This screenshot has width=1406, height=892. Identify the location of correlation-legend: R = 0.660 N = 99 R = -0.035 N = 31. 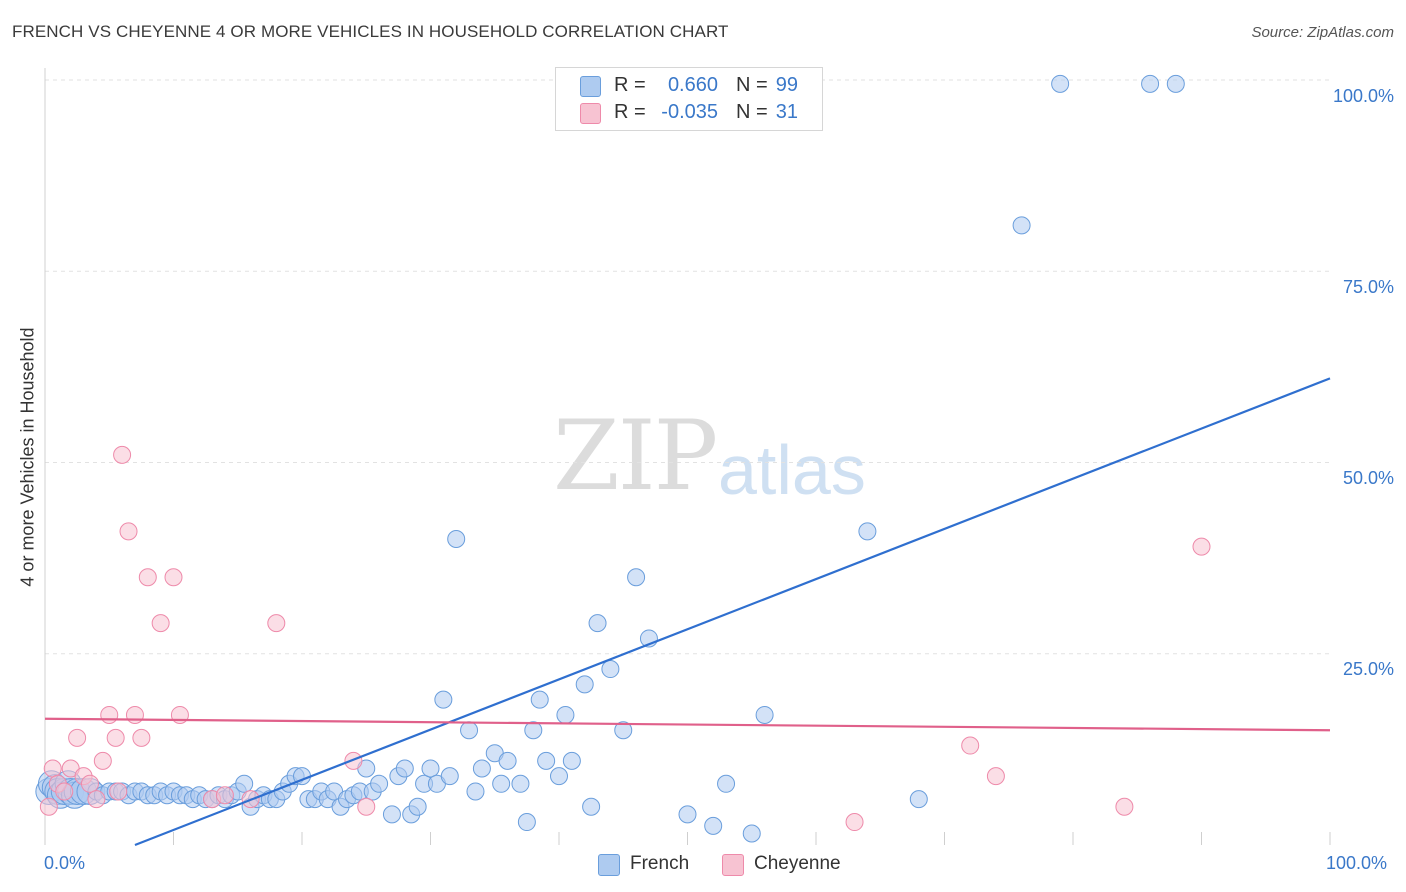
(689, 99).